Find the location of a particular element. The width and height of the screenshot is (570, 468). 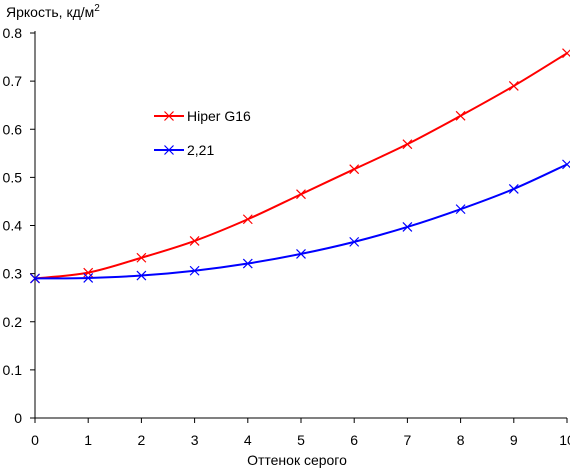

y-tick-label: 0.2 is located at coordinates (13, 322).